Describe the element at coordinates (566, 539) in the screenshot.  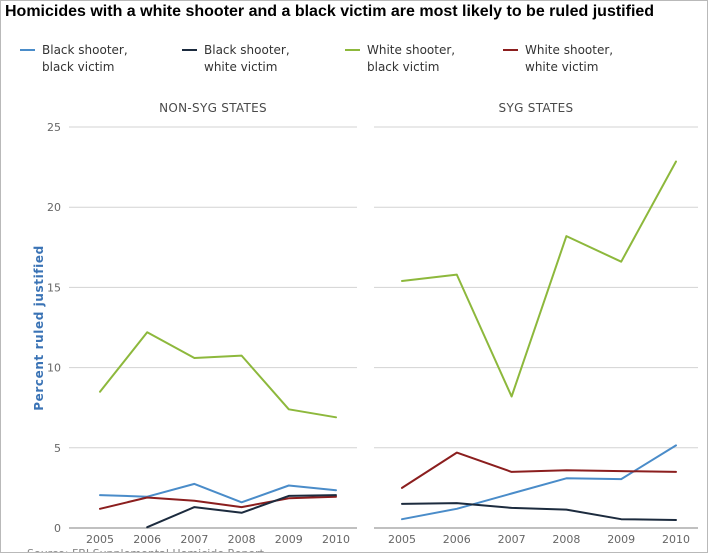
I see `x-tick-label-syg: 2008` at that location.